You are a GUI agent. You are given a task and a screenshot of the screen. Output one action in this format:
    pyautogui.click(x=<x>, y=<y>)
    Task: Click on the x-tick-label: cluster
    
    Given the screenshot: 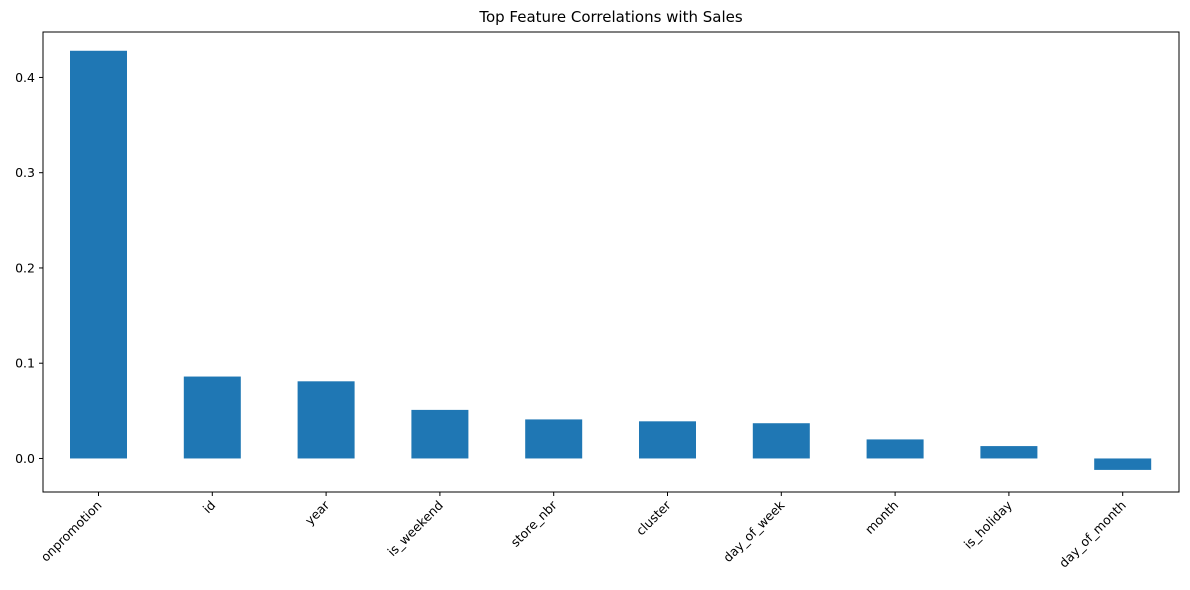 What is the action you would take?
    pyautogui.click(x=653, y=517)
    